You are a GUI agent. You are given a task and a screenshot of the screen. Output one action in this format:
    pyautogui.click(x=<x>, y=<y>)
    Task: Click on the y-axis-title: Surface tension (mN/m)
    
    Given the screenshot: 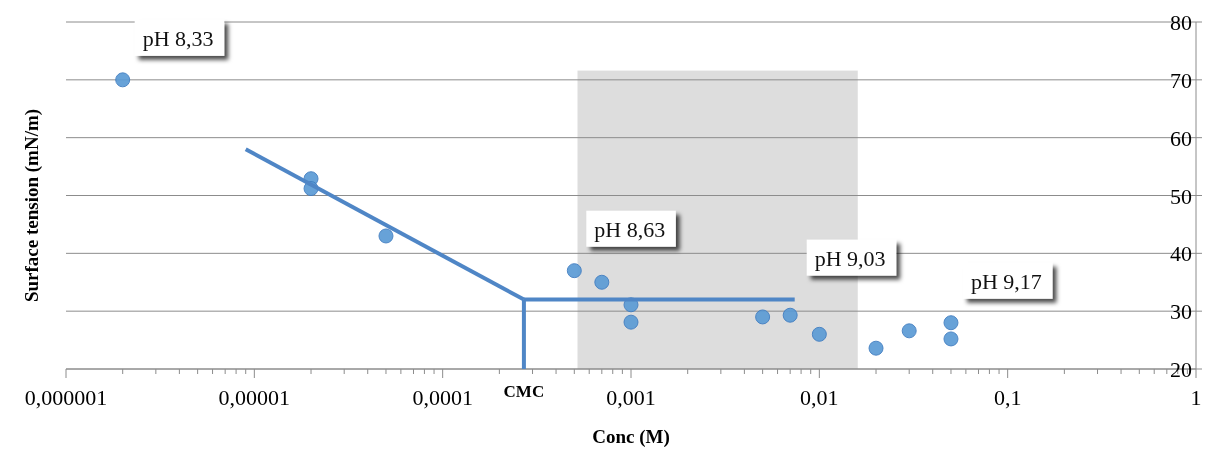 What is the action you would take?
    pyautogui.click(x=32, y=205)
    